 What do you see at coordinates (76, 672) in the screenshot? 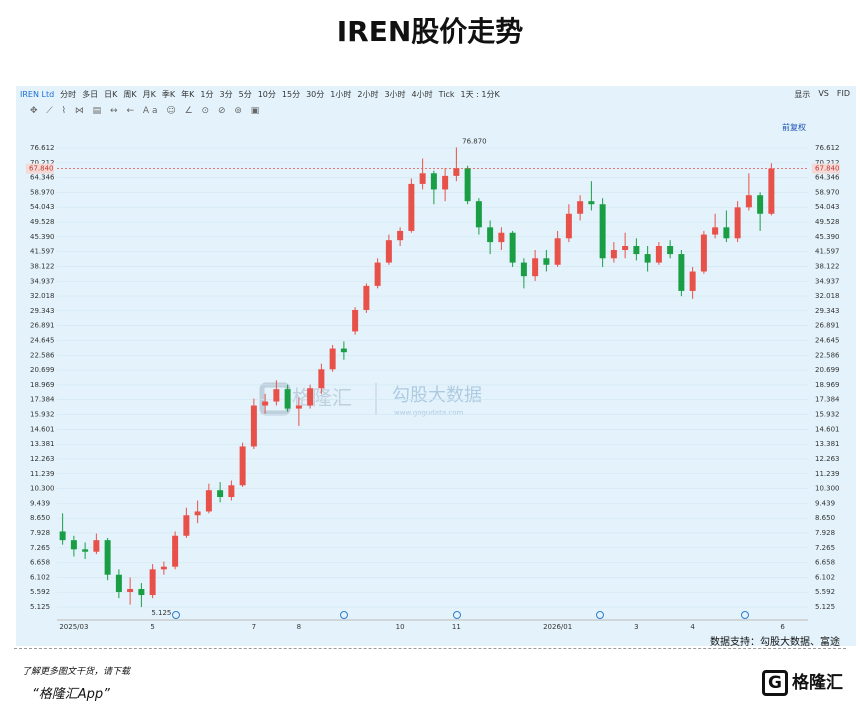
I see `footer-note: 了解更多图文干货，请下载` at bounding box center [76, 672].